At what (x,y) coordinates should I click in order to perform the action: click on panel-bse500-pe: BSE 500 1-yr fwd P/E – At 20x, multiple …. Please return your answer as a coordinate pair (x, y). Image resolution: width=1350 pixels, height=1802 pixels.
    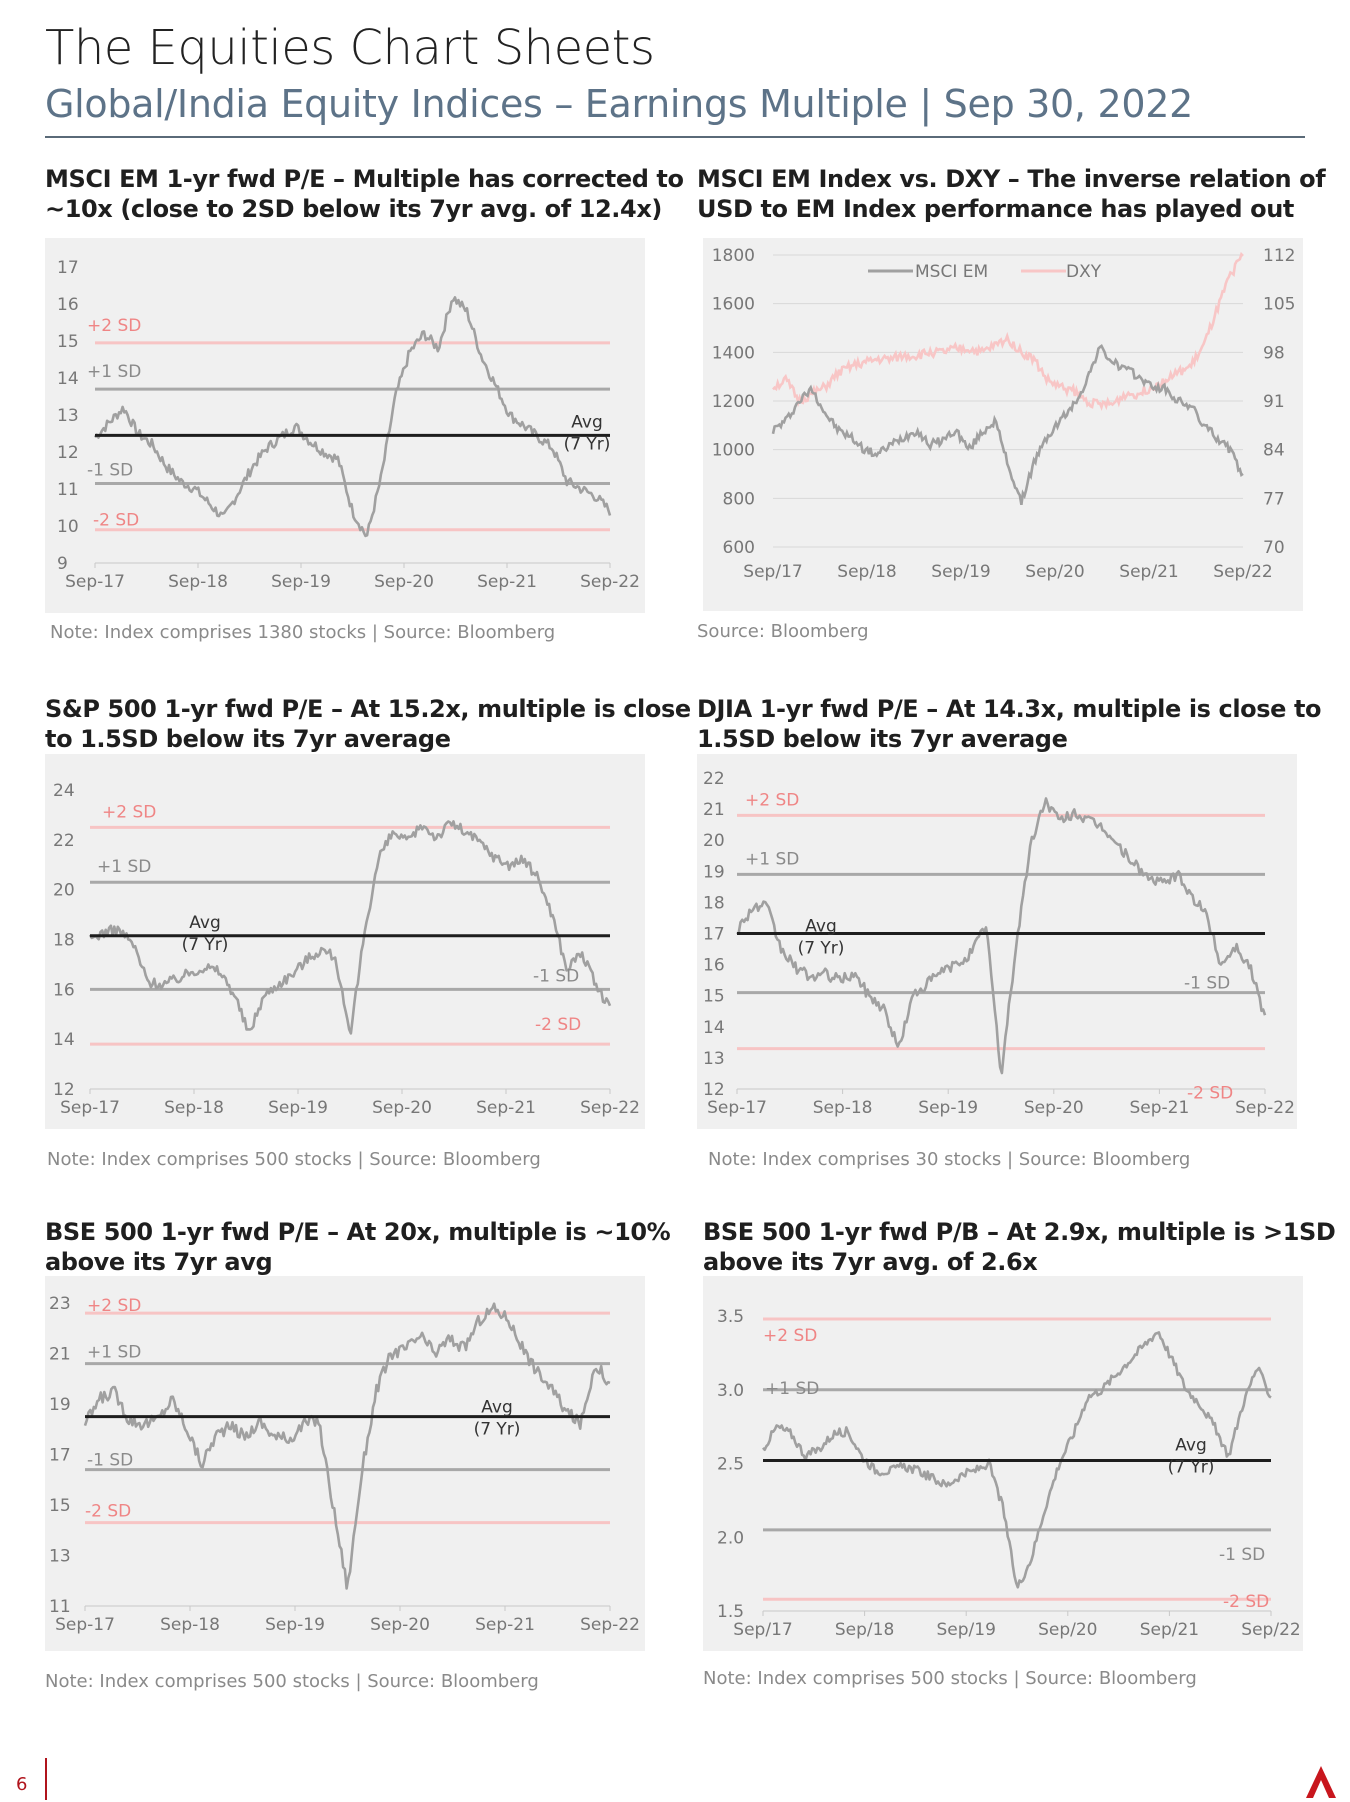
    Looking at the image, I should click on (358, 1247).